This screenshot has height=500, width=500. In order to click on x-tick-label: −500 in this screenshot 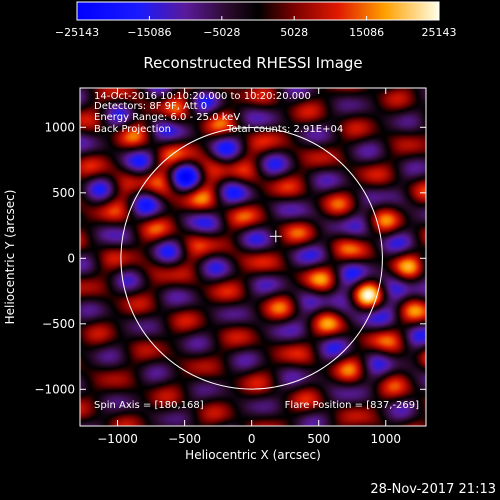, I will do `click(184, 439)`.